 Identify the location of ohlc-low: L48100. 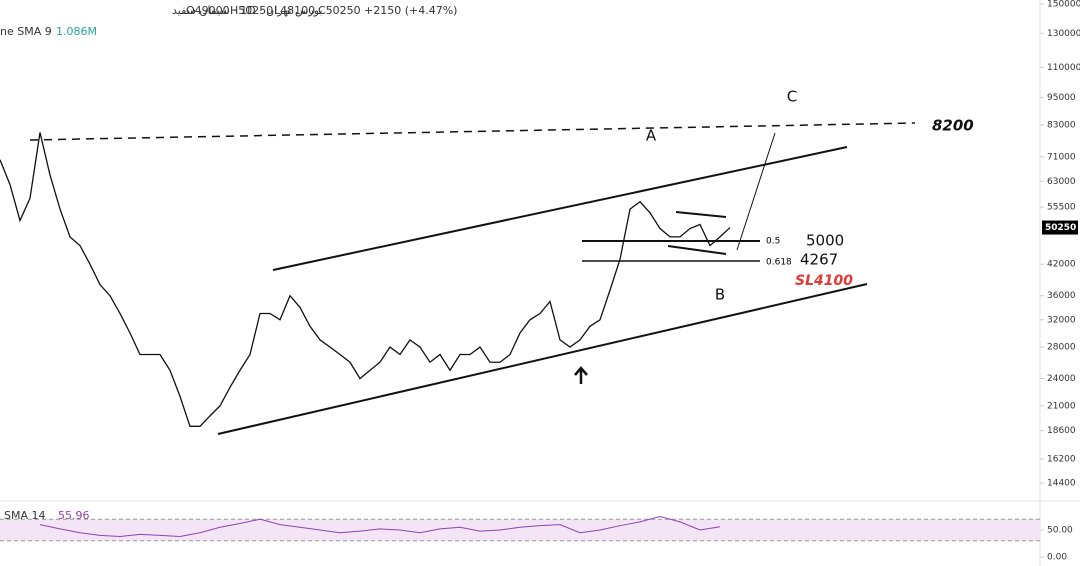
(294, 10).